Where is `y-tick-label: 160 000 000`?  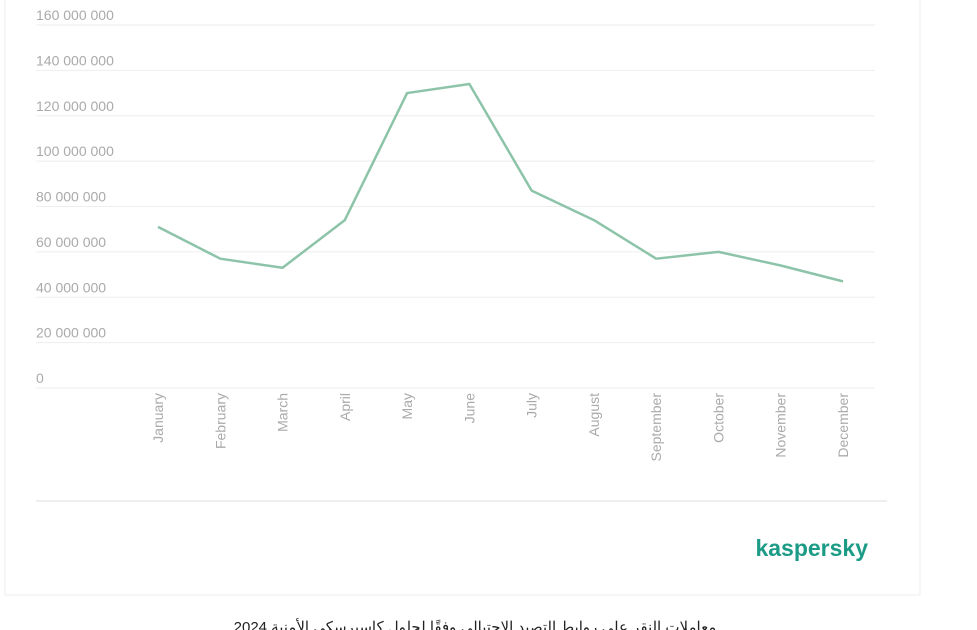 y-tick-label: 160 000 000 is located at coordinates (75, 15).